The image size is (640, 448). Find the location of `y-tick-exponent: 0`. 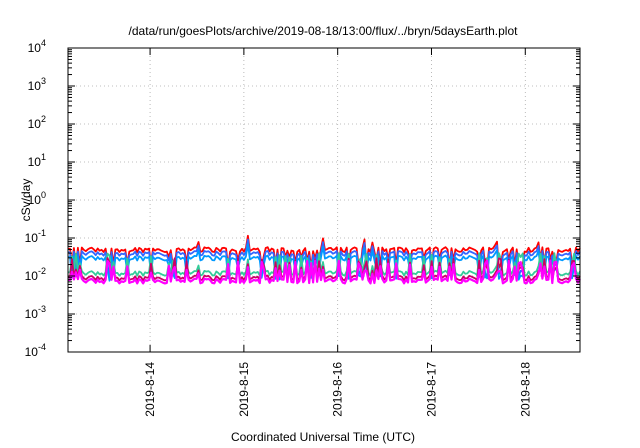

y-tick-exponent: 0 is located at coordinates (43, 195).